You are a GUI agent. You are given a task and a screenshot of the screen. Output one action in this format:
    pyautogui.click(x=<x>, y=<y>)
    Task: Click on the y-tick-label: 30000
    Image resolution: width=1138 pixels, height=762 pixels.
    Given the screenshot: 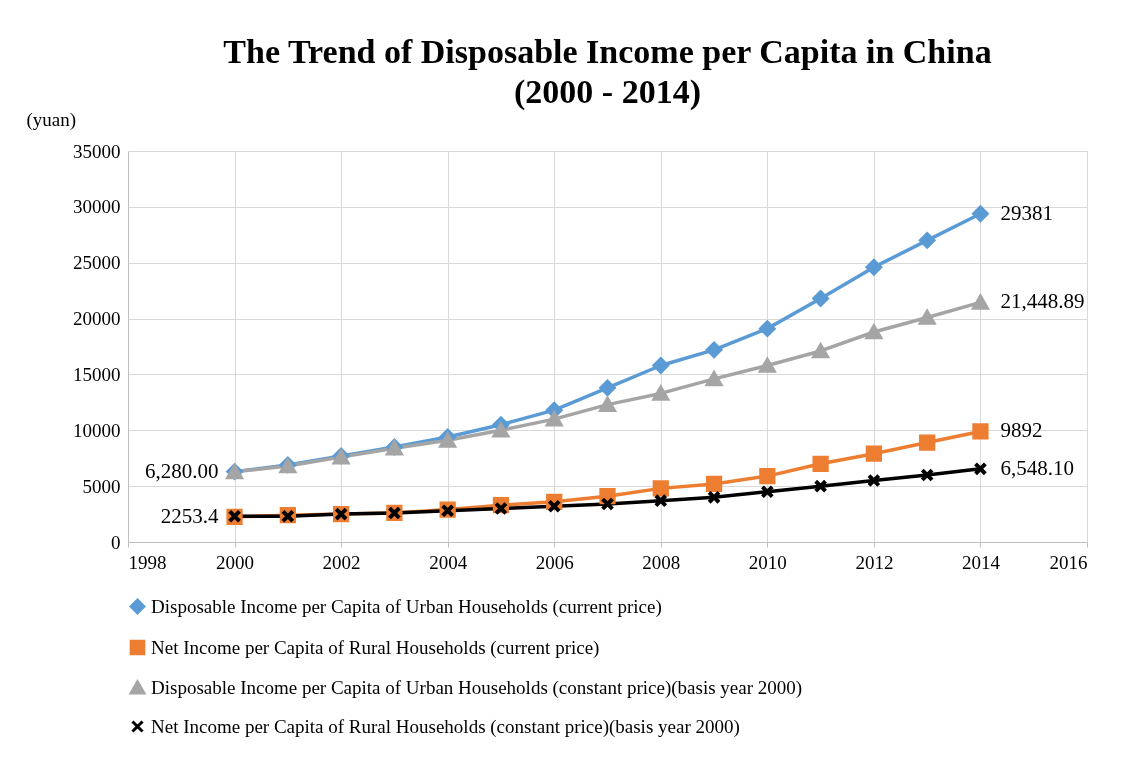 What is the action you would take?
    pyautogui.click(x=97, y=207)
    